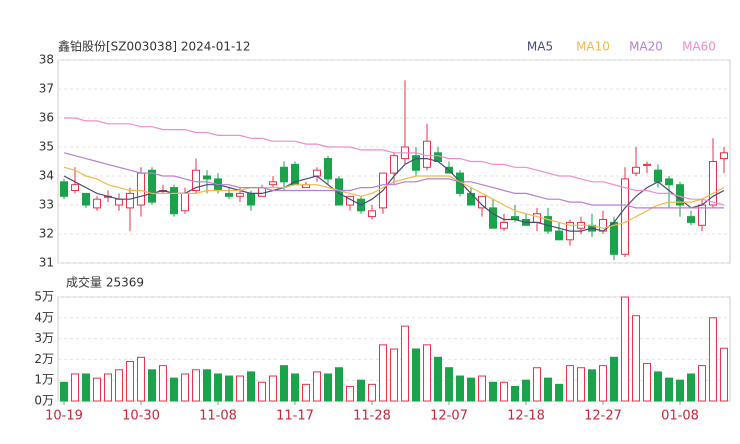 Image resolution: width=740 pixels, height=444 pixels. What do you see at coordinates (154, 46) in the screenshot?
I see `chart-title: 鑫铂股份[SZ003038] 2024-01-12` at bounding box center [154, 46].